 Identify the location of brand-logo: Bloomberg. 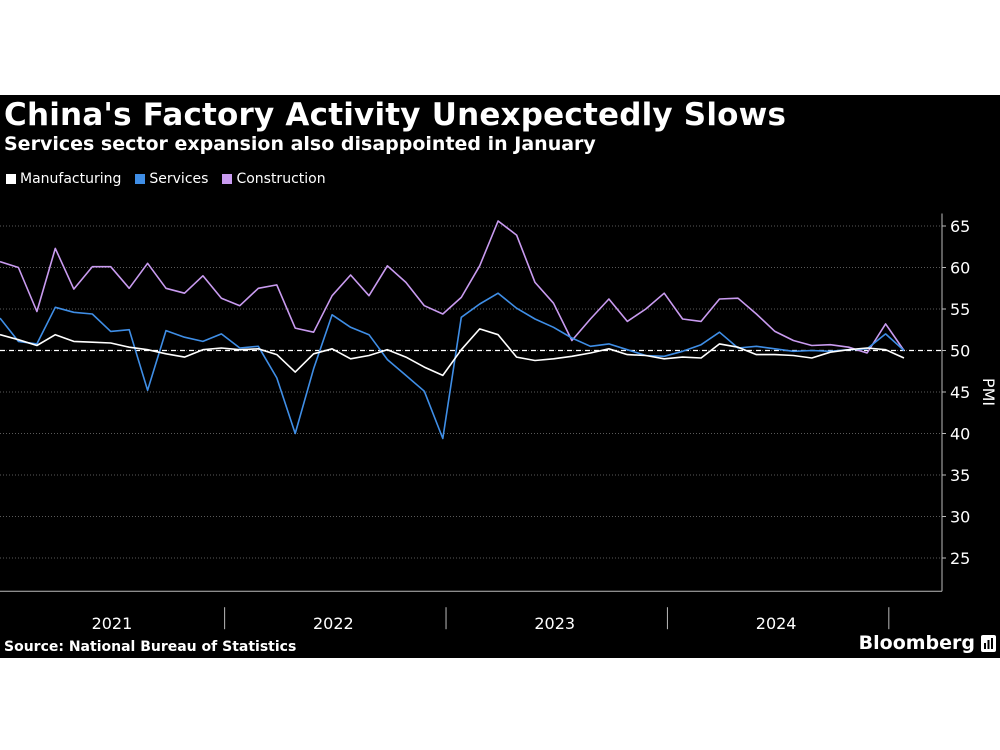
(927, 643).